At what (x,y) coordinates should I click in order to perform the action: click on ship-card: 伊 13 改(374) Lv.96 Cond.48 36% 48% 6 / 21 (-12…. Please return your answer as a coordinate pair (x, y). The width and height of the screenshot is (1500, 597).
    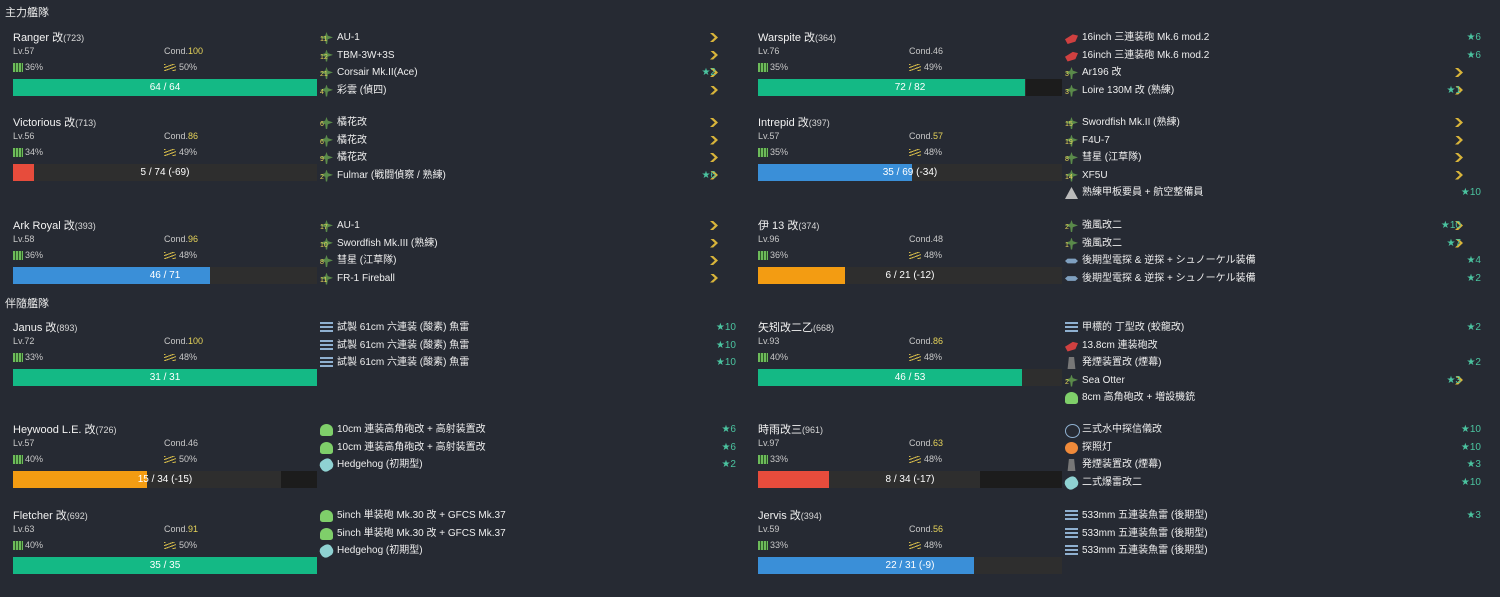
    Looking at the image, I should click on (1122, 262).